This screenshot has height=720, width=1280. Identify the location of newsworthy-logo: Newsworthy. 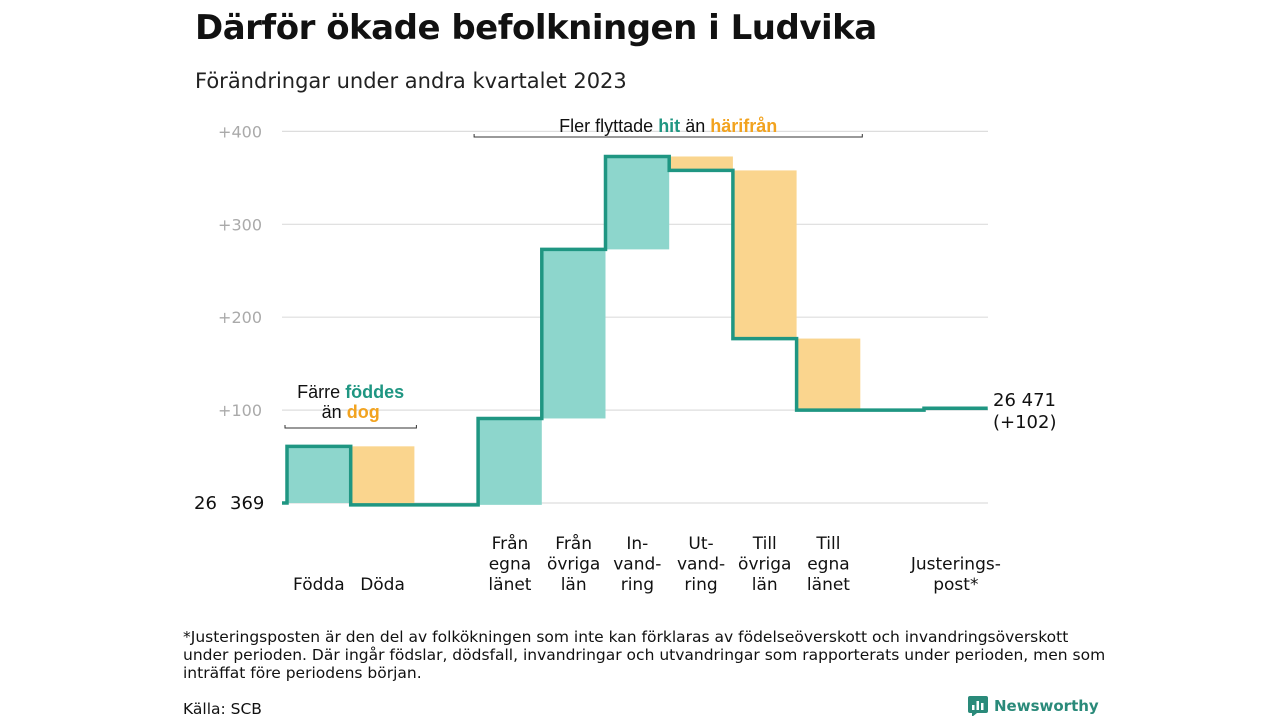
(1033, 706).